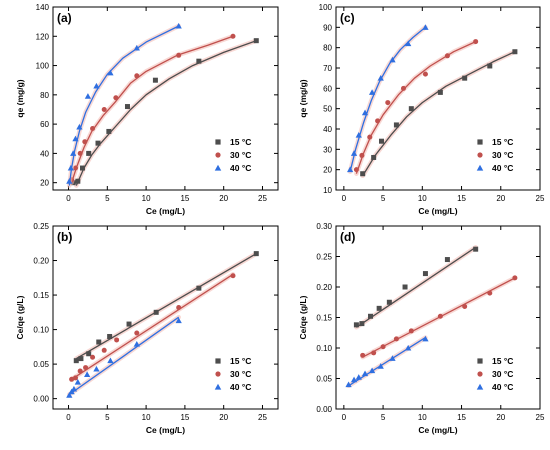 The image size is (550, 450). What do you see at coordinates (502, 168) in the screenshot?
I see `legend-label-c-2: 40 °C` at bounding box center [502, 168].